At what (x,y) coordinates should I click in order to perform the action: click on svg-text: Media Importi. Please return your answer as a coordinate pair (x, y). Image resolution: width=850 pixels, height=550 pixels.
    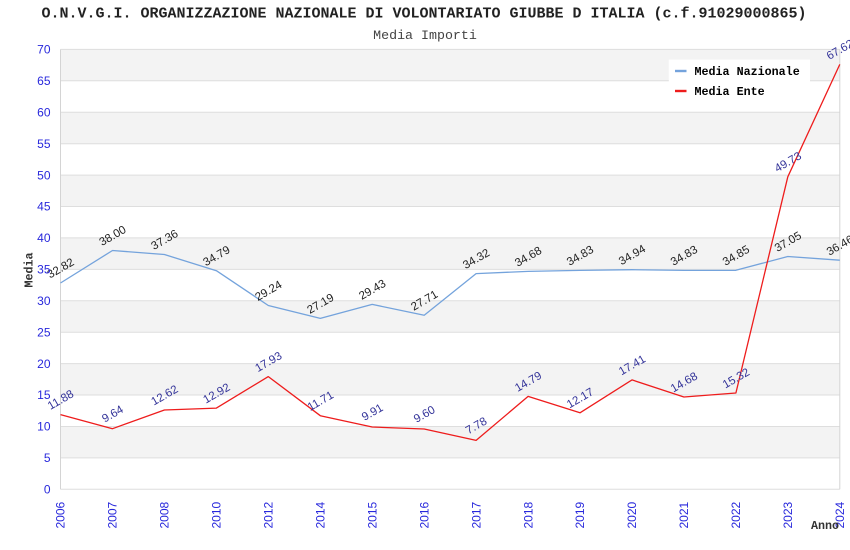
    Looking at the image, I should click on (425, 35).